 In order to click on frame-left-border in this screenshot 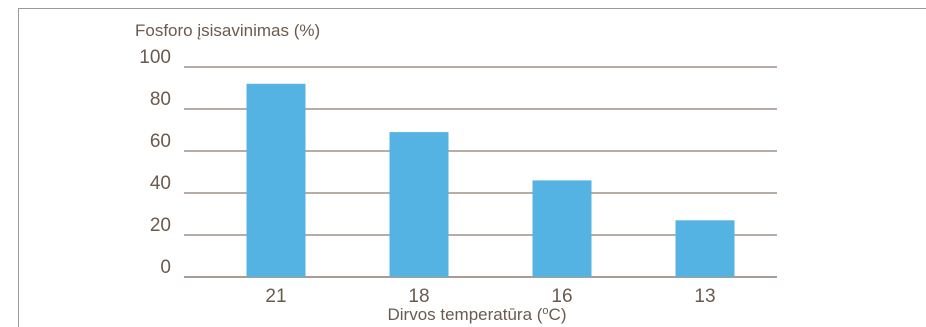, I will do `click(18, 167)`.